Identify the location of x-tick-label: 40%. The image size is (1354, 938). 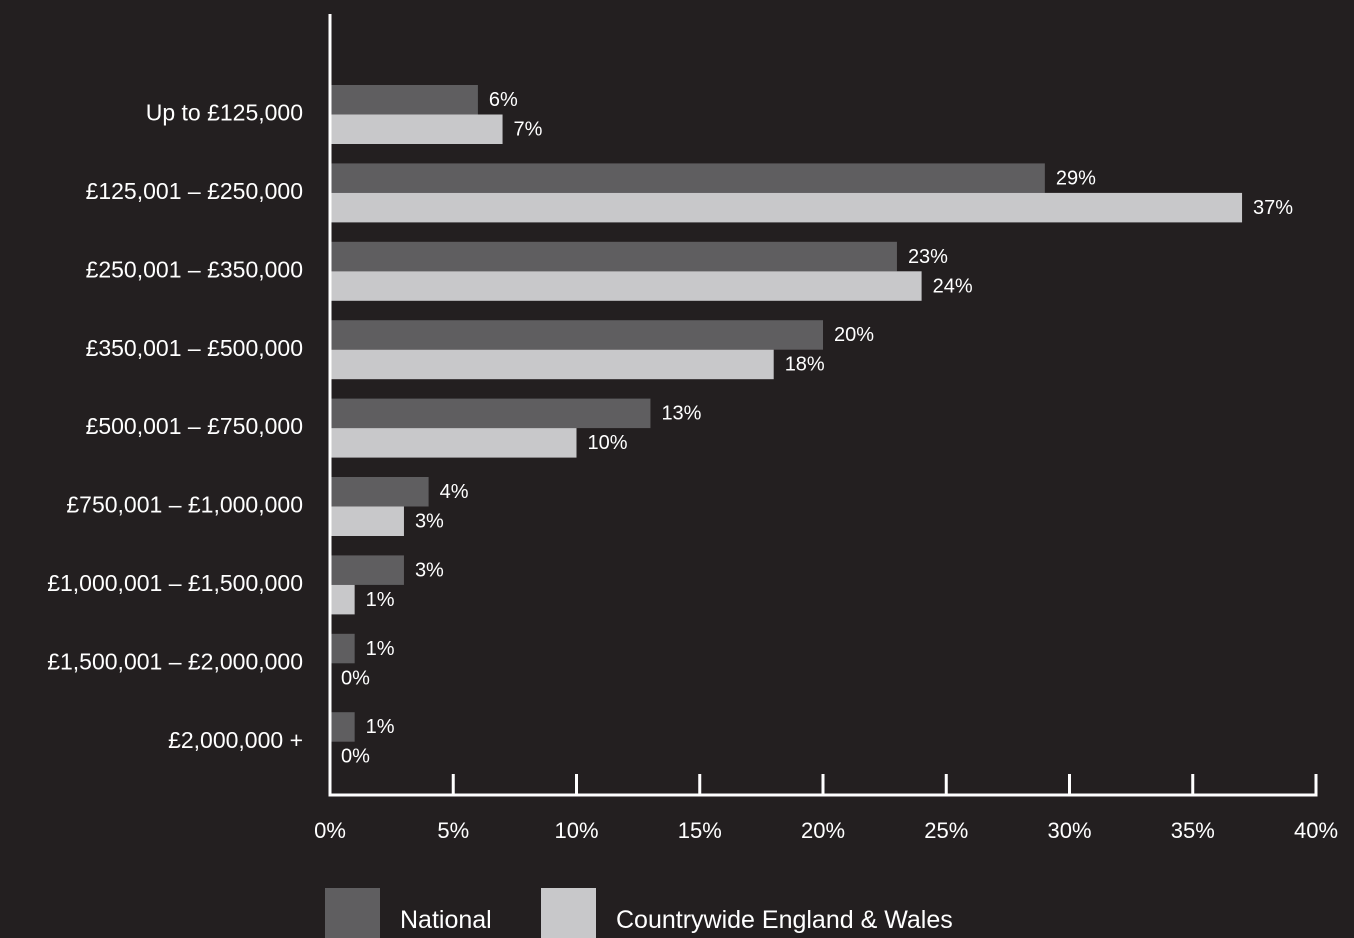
(1316, 830).